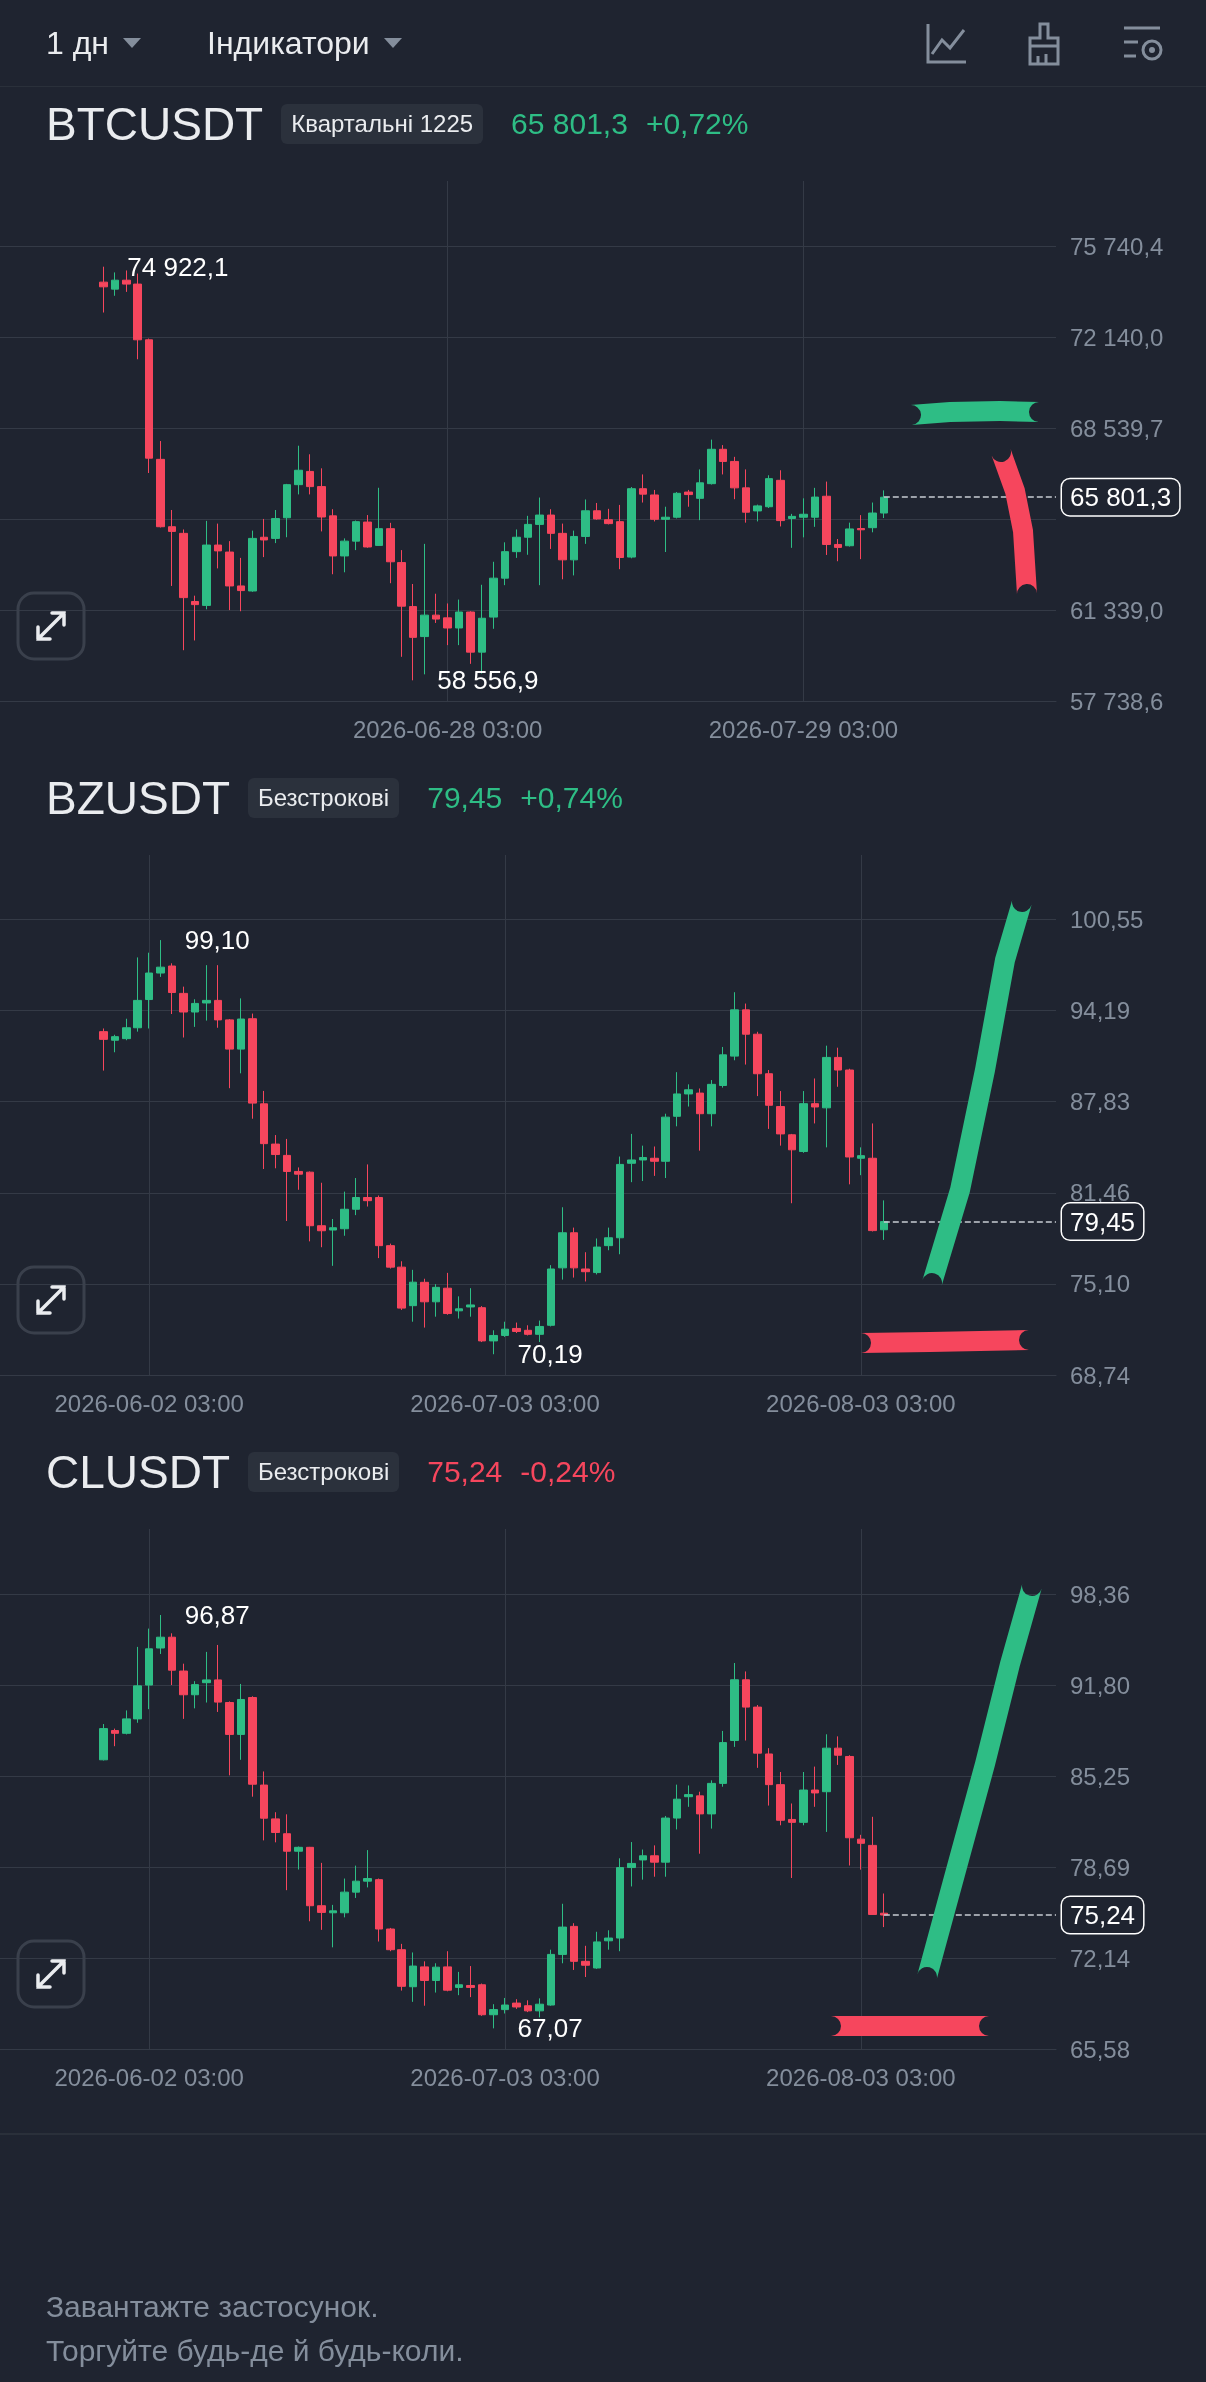  What do you see at coordinates (1100, 1102) in the screenshot?
I see `y-tick-label: 87,83` at bounding box center [1100, 1102].